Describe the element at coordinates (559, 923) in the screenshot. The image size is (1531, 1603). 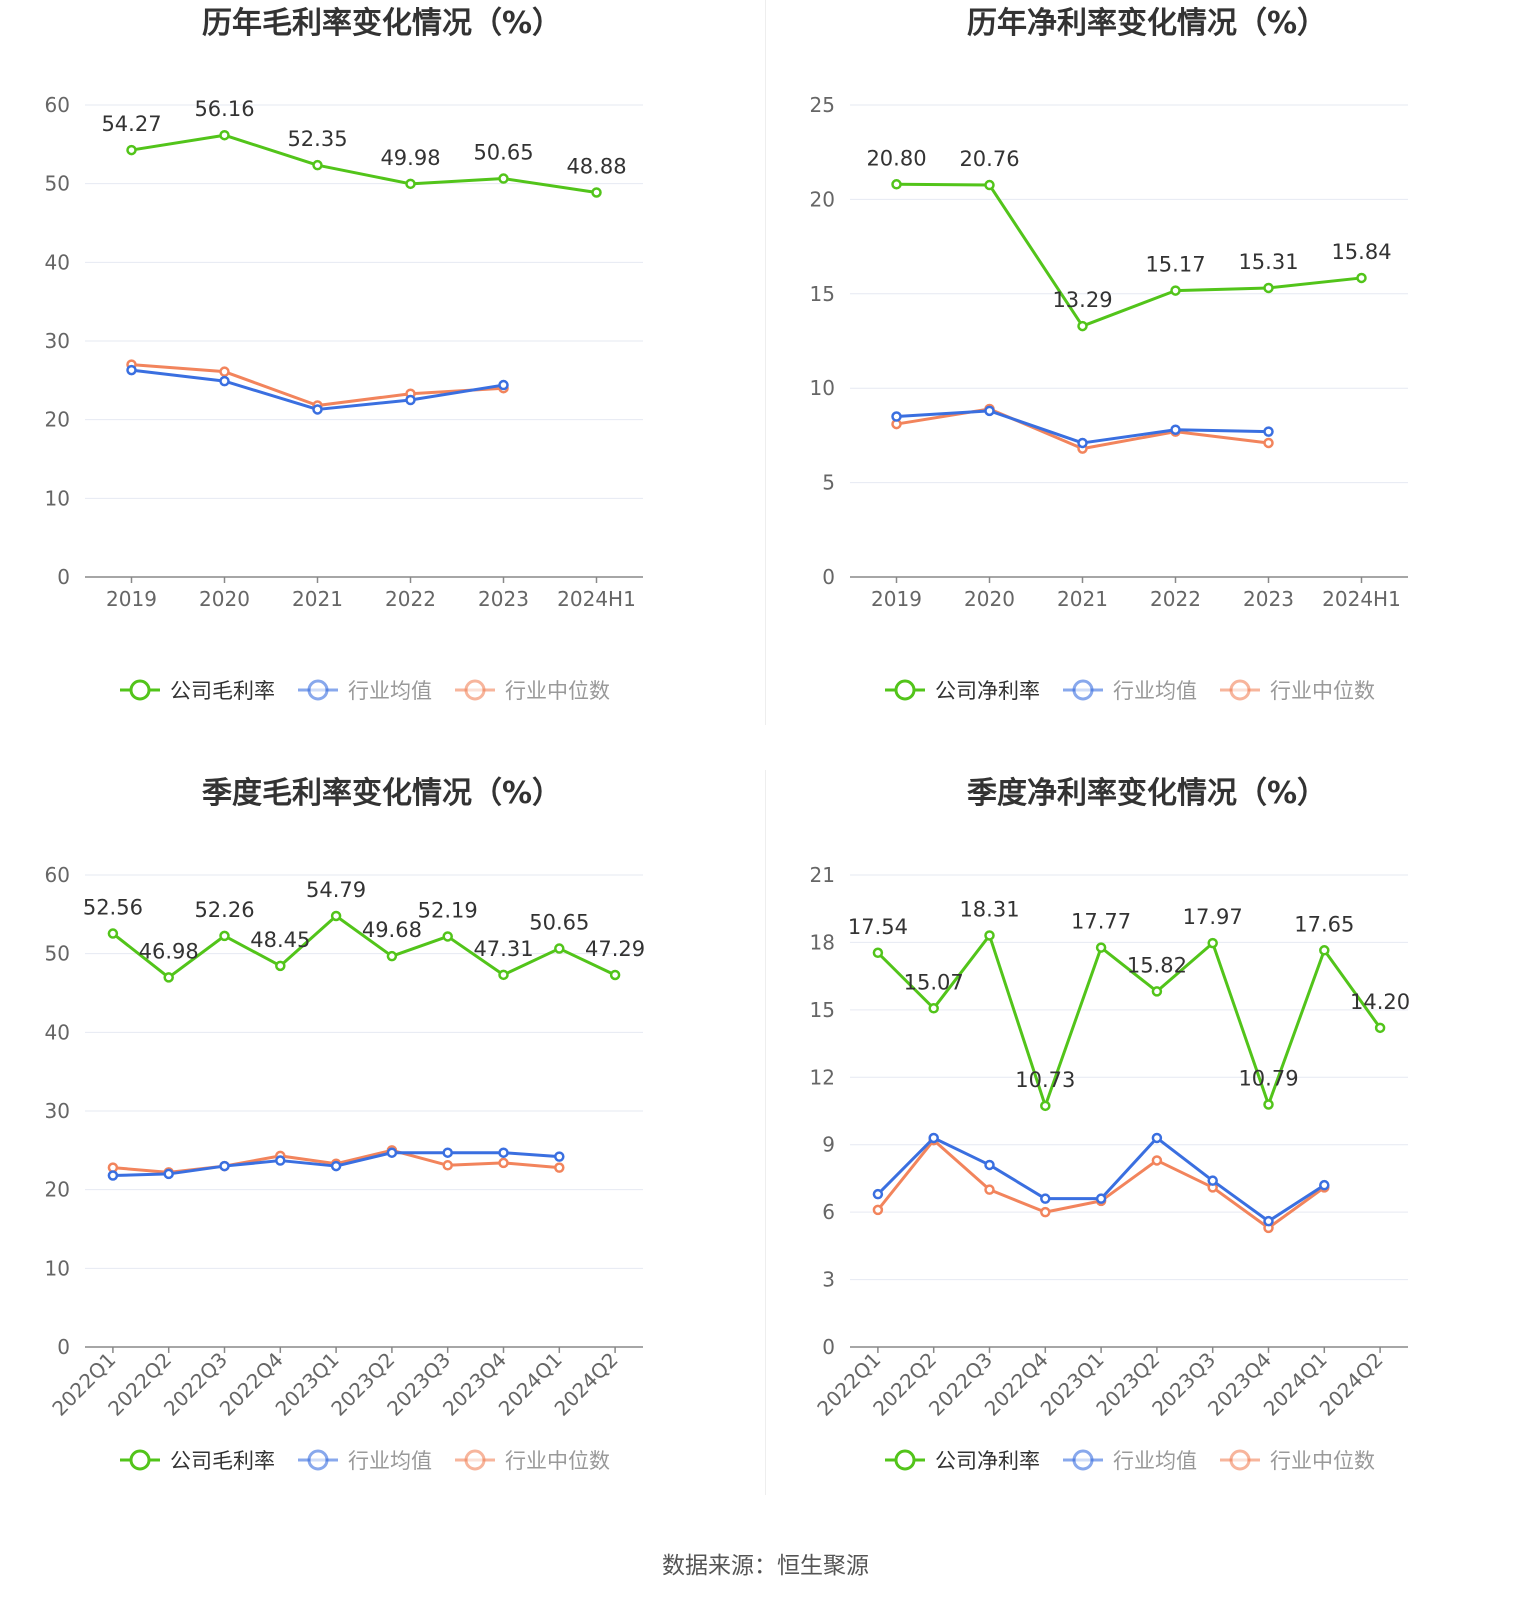
I see `data-label: 50.65` at that location.